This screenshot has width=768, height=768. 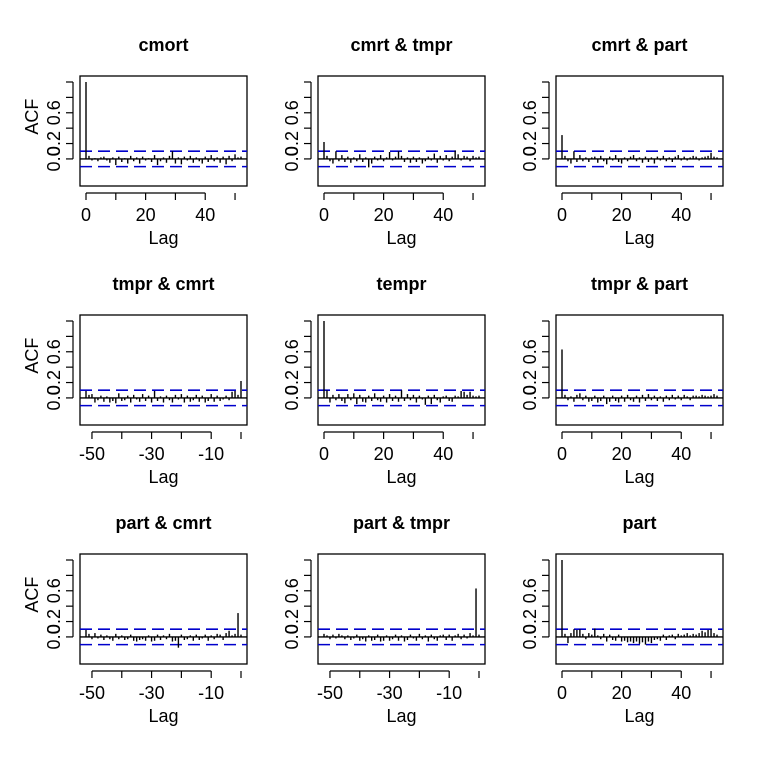 What do you see at coordinates (639, 523) in the screenshot?
I see `panel-title: part` at bounding box center [639, 523].